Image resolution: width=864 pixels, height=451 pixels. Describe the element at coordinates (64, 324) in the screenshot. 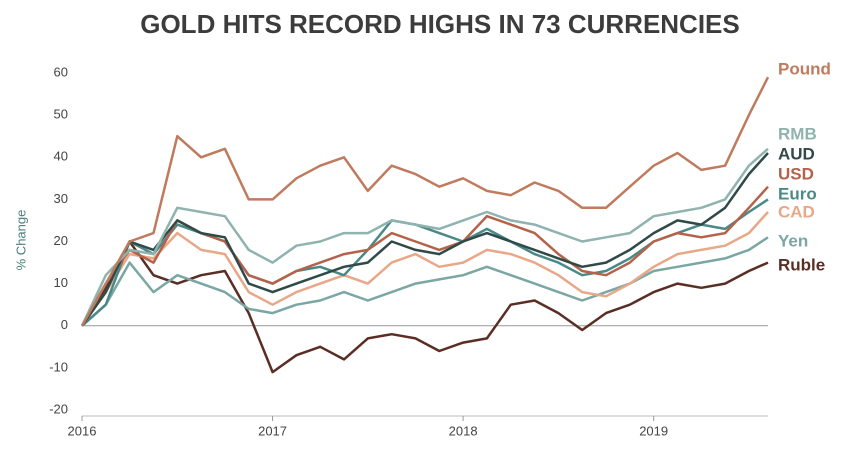

I see `y-tick-label: 0` at that location.